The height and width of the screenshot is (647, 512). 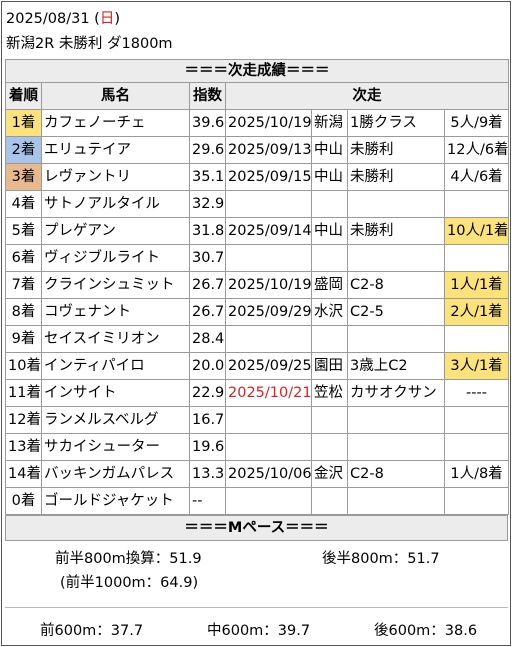 What do you see at coordinates (396, 366) in the screenshot?
I see `next-class-cell: 3歳上C2` at bounding box center [396, 366].